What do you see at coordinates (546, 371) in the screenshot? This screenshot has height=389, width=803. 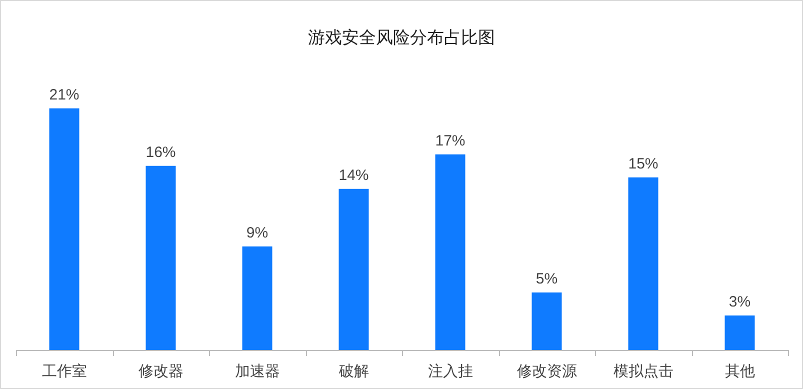 I see `x-tick-label: 修改资源` at bounding box center [546, 371].